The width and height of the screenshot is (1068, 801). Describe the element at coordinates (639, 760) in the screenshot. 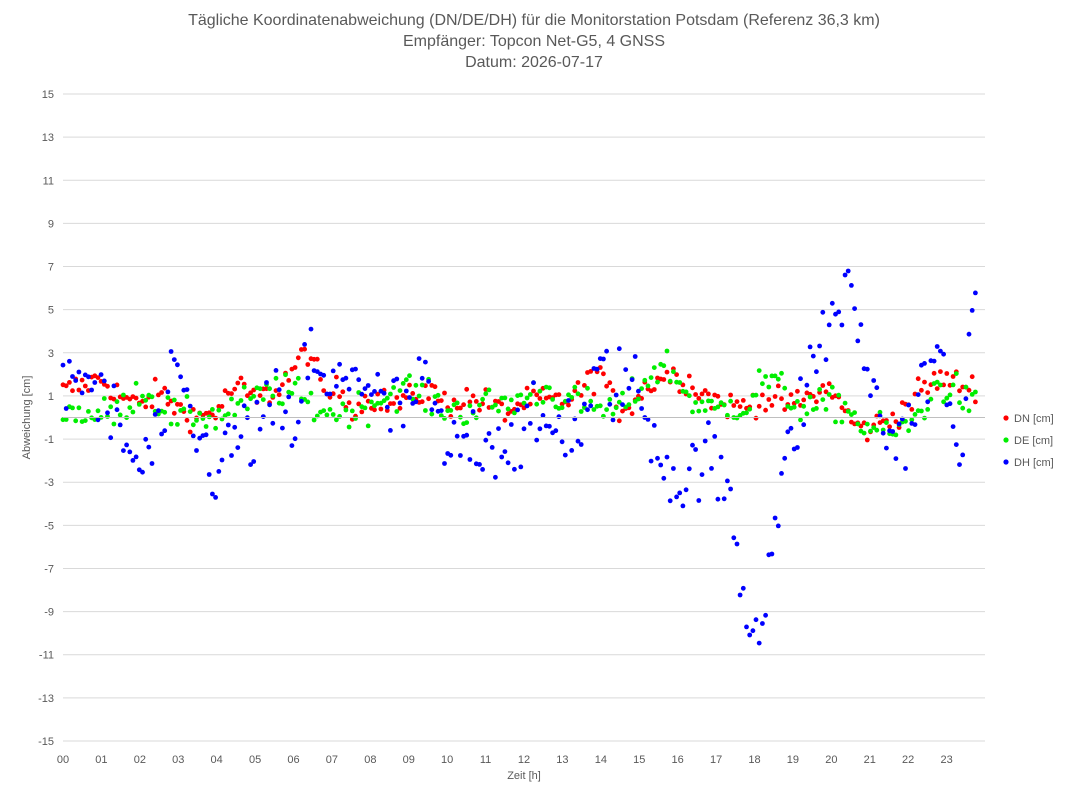

I see `x-tick-label: 15` at that location.